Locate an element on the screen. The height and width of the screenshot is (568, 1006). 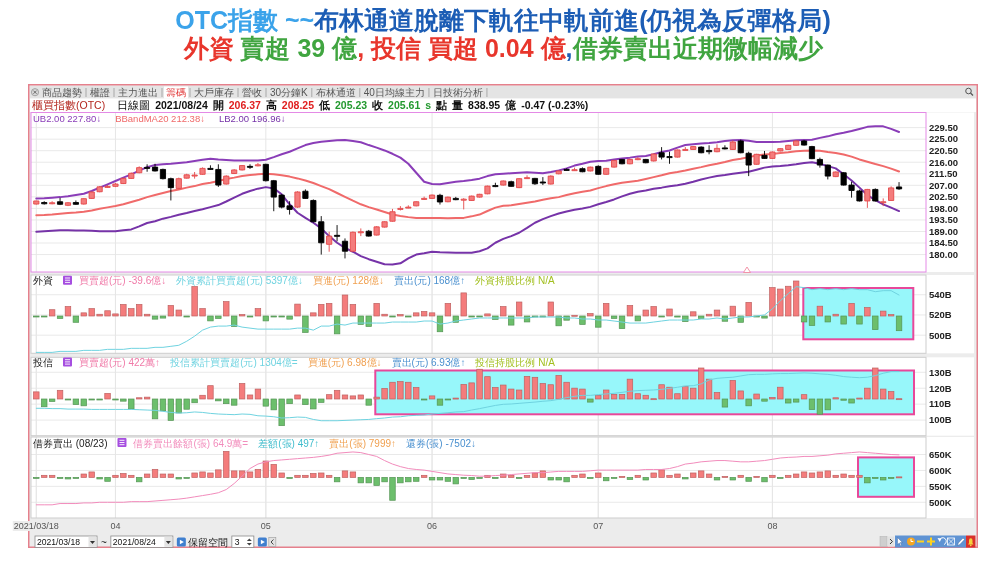
y-tick-label: 202.50 is located at coordinates (944, 197).